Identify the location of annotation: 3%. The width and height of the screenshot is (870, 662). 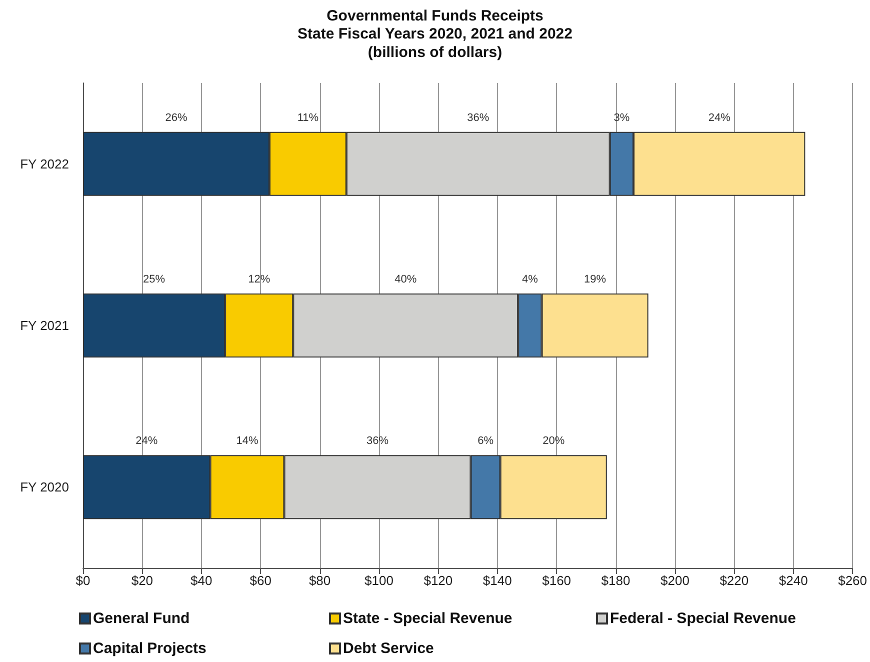
(622, 118).